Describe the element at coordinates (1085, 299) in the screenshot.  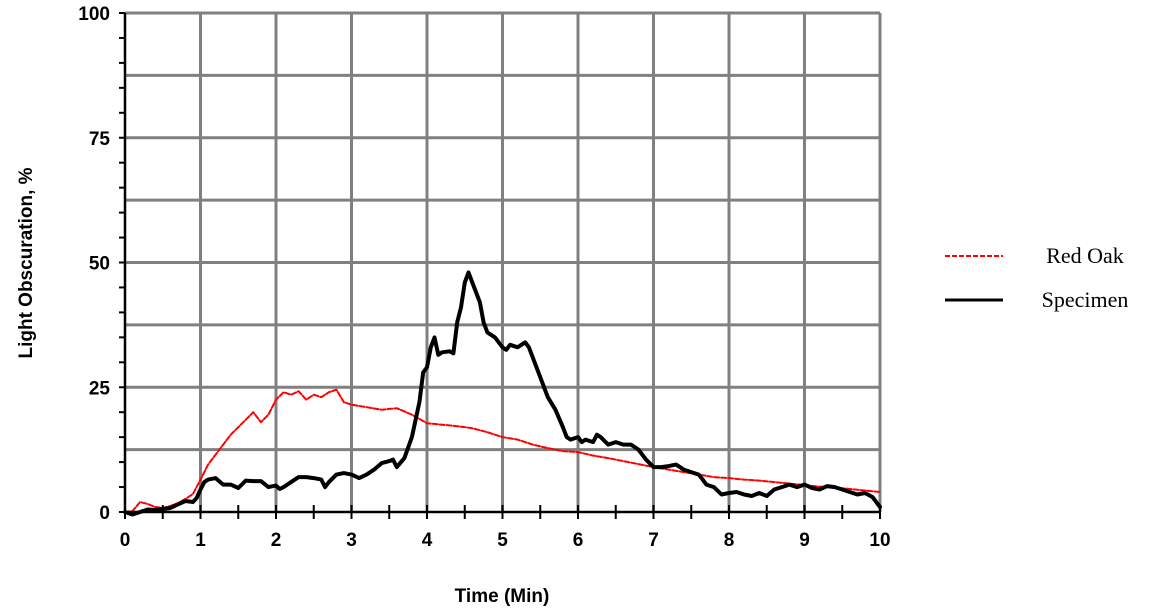
I see `legend-label-specimen: Specimen` at that location.